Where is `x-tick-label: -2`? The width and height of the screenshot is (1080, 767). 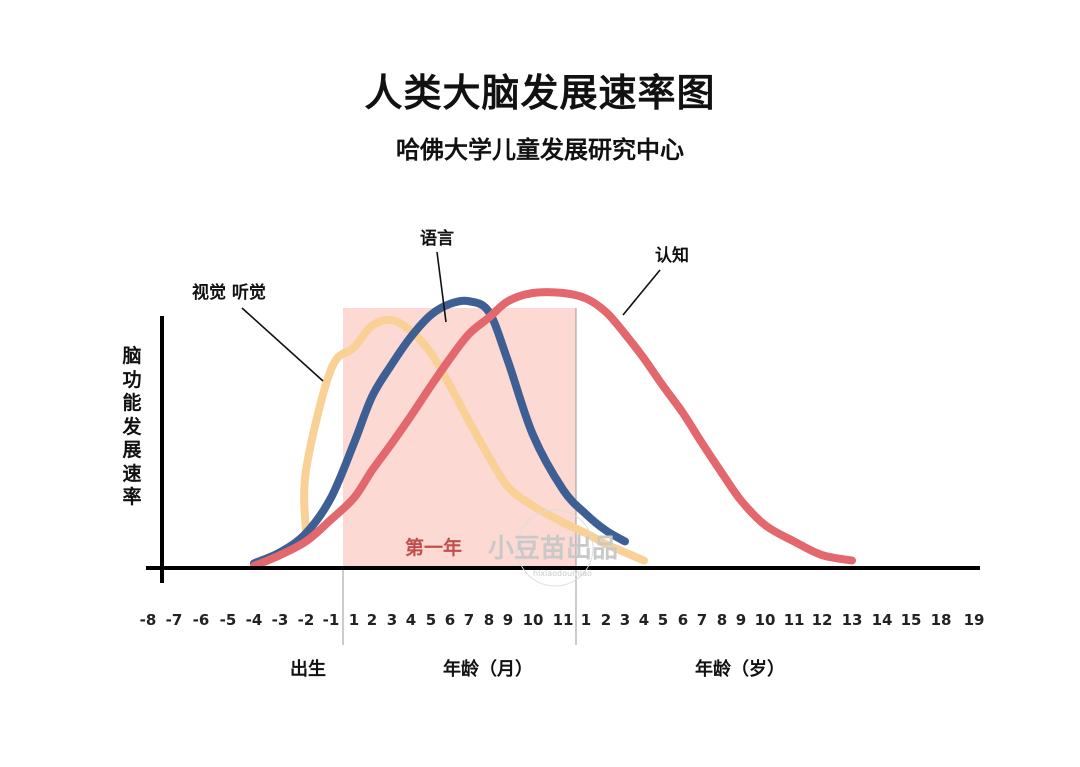
x-tick-label: -2 is located at coordinates (306, 620).